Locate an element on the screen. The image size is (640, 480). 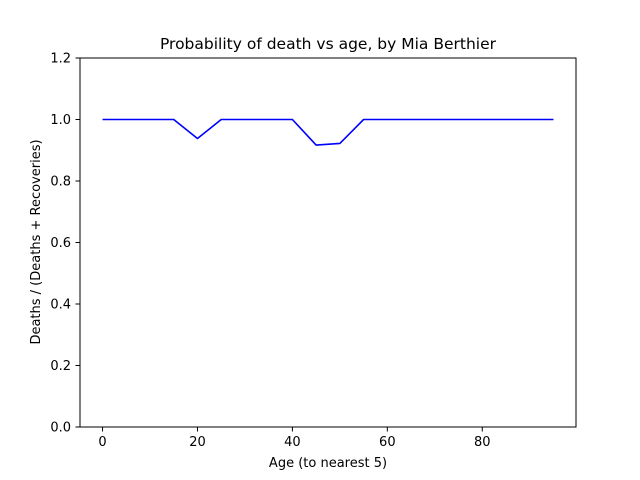
x-tick-label: 20 is located at coordinates (197, 442).